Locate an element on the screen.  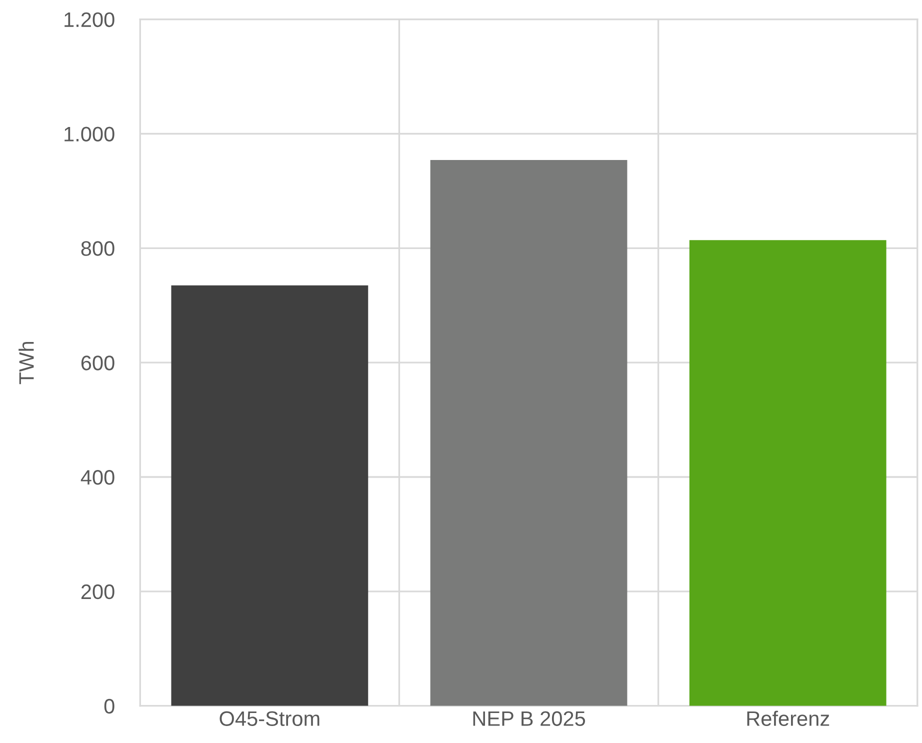
y-tick-label: 600 is located at coordinates (97, 363).